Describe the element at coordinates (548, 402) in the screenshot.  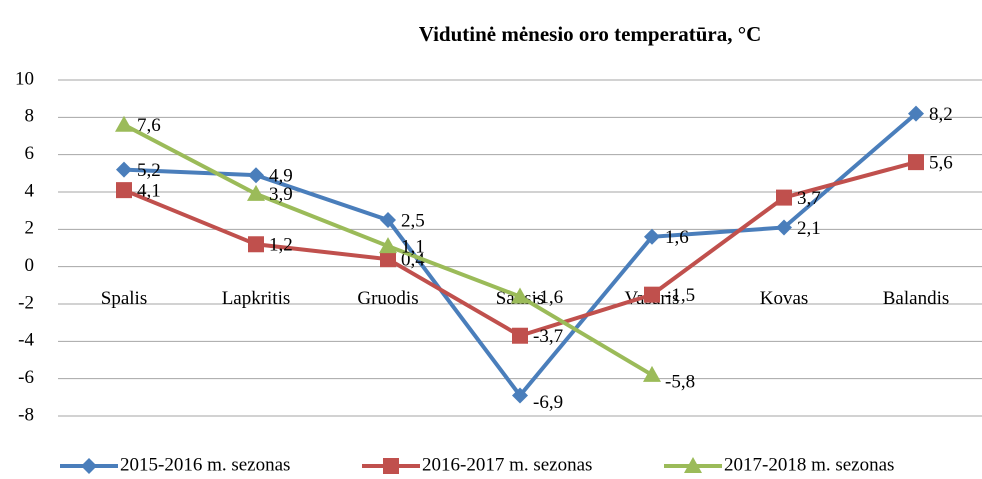
I see `data-label: -6,9` at that location.